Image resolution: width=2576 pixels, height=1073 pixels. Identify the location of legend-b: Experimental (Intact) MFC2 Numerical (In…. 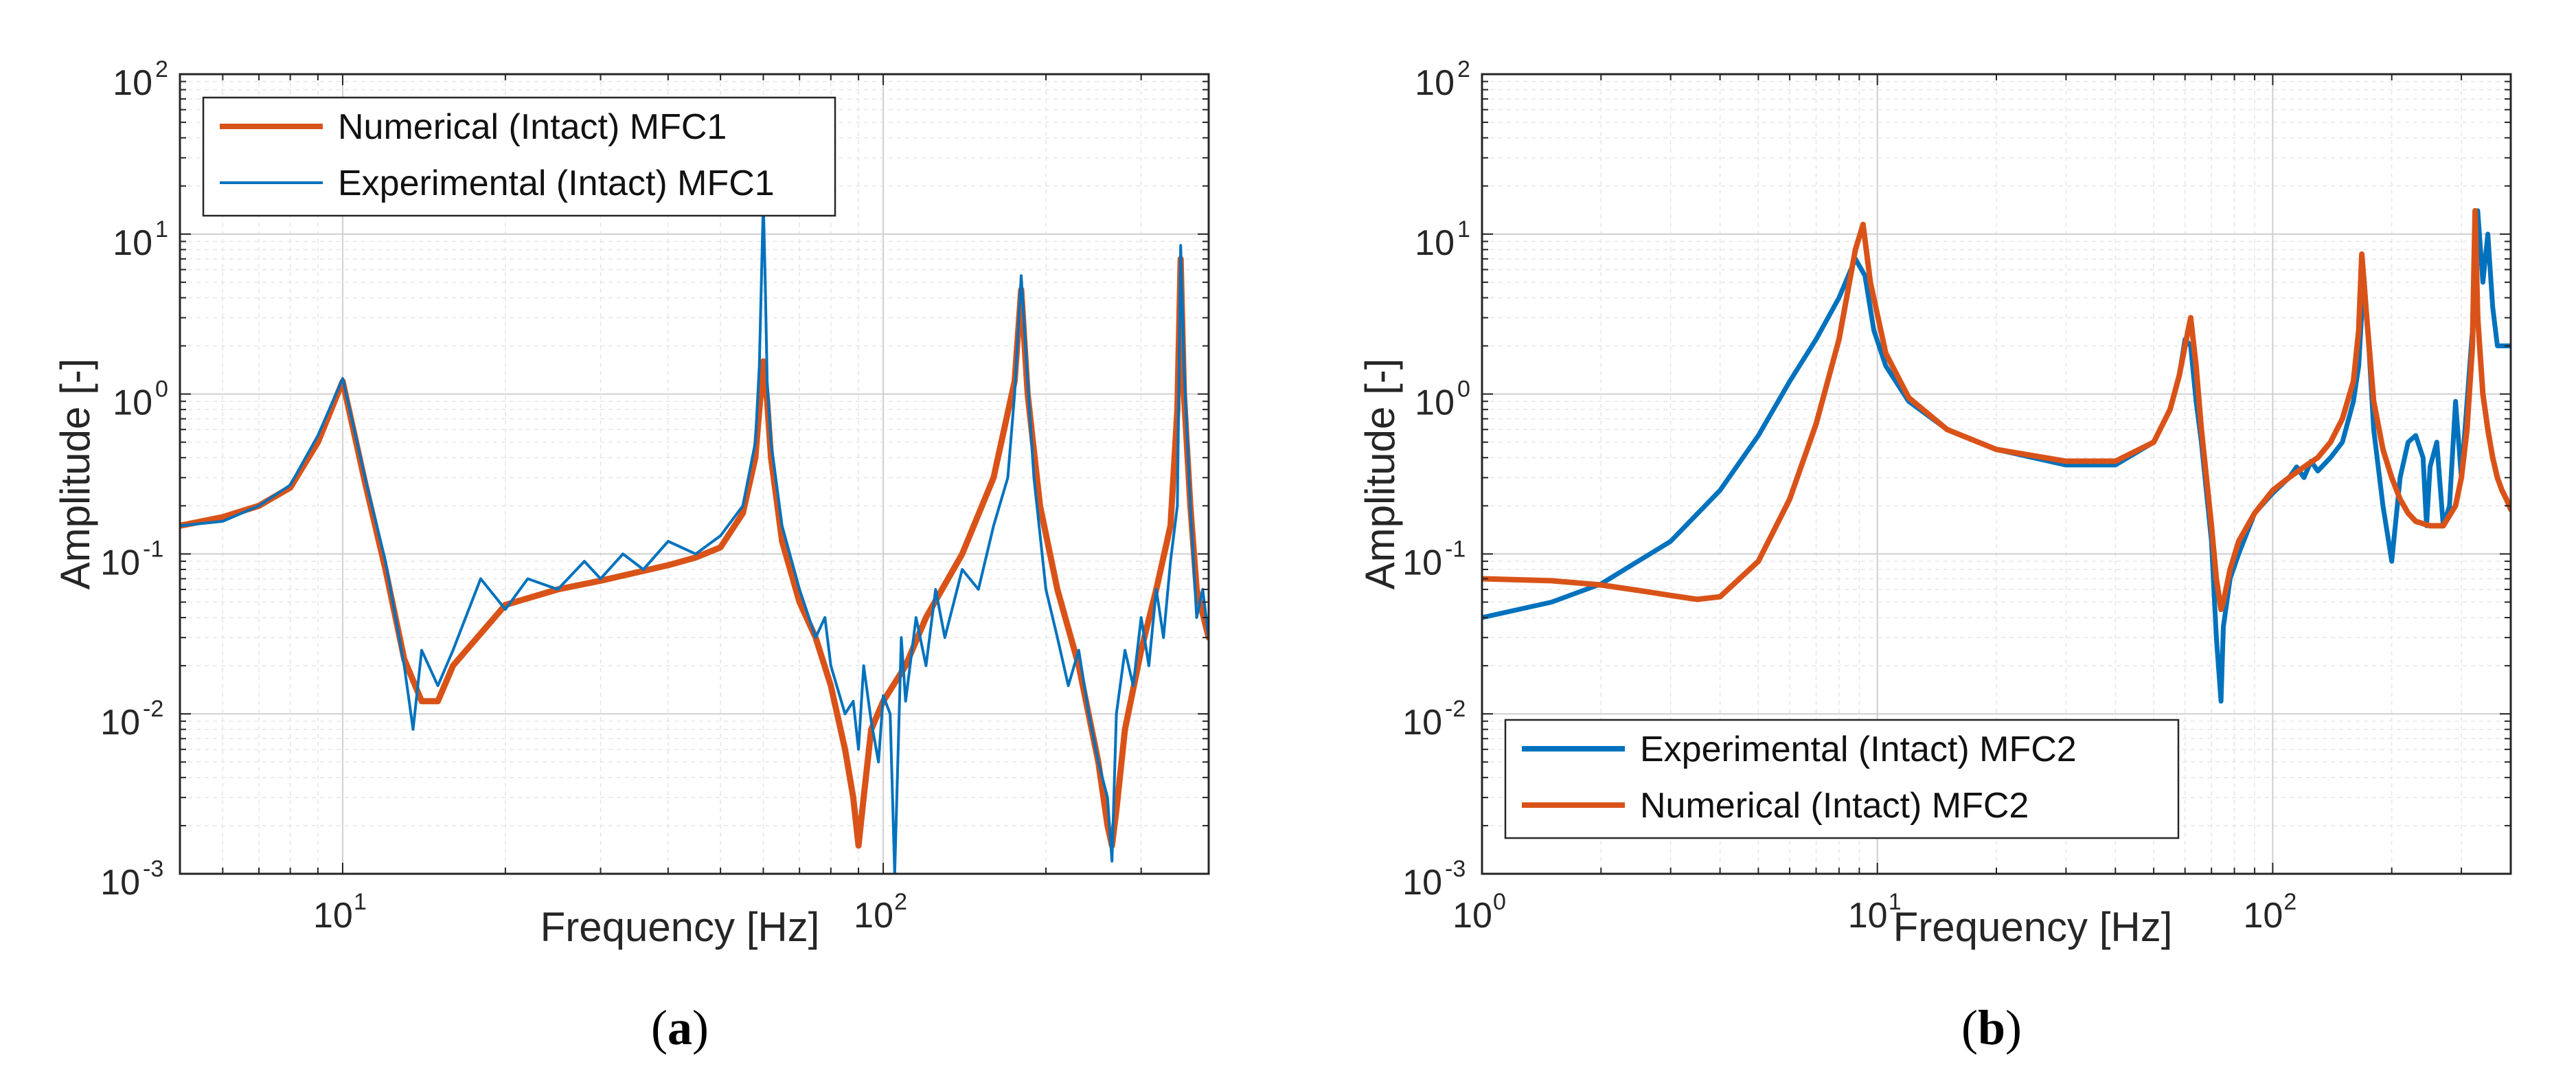
(1842, 779).